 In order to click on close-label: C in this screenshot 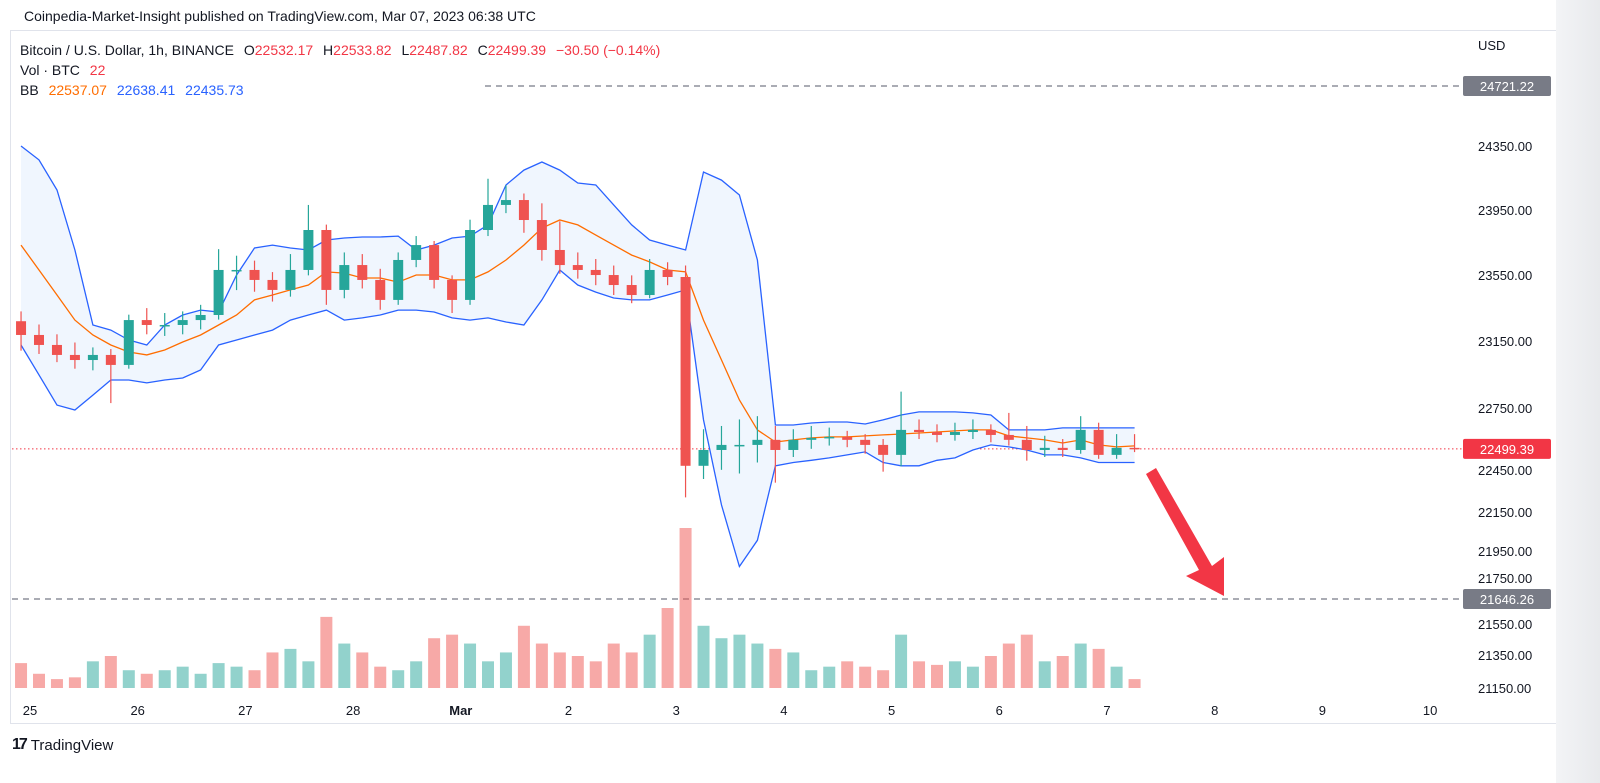, I will do `click(482, 50)`.